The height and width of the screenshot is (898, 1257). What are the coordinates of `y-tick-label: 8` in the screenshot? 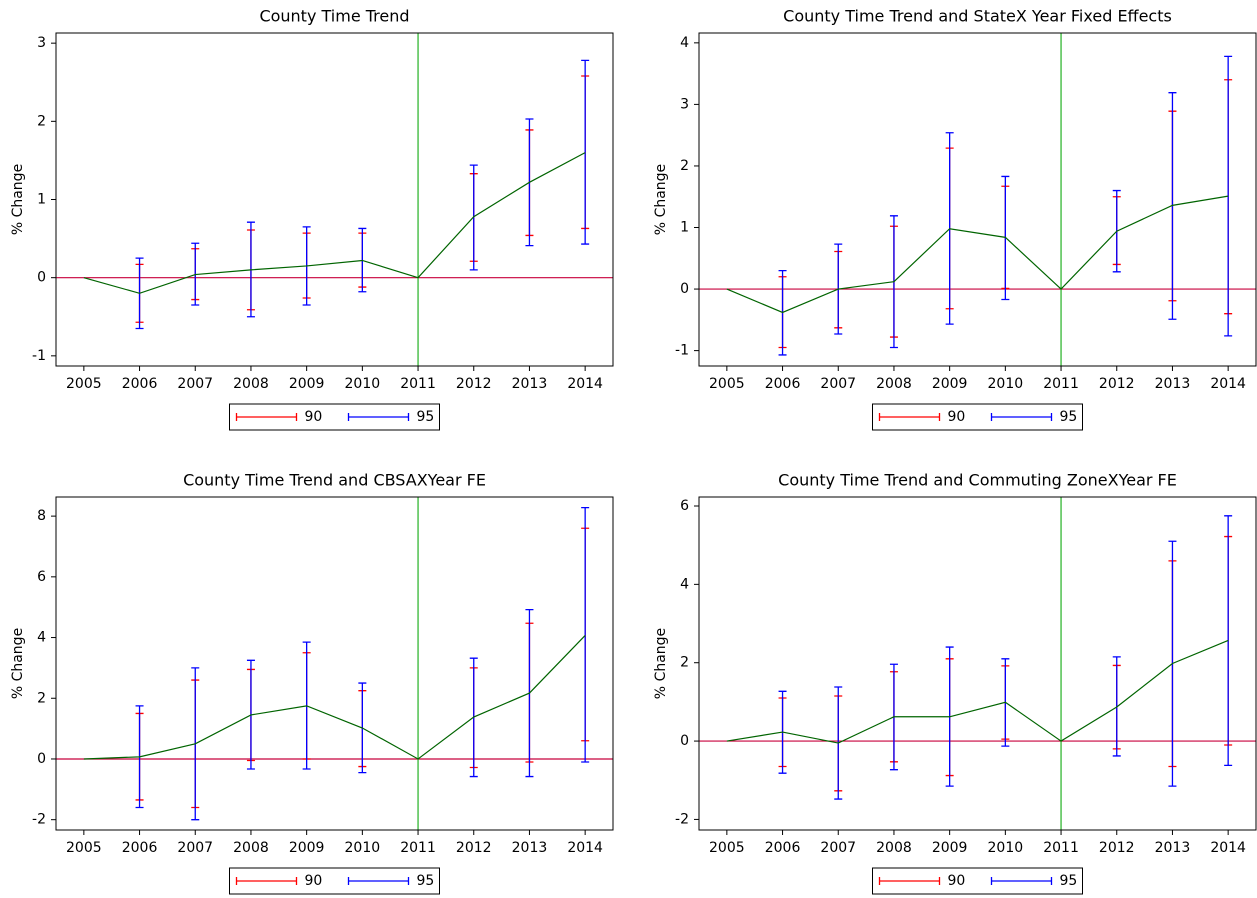 It's located at (41, 516).